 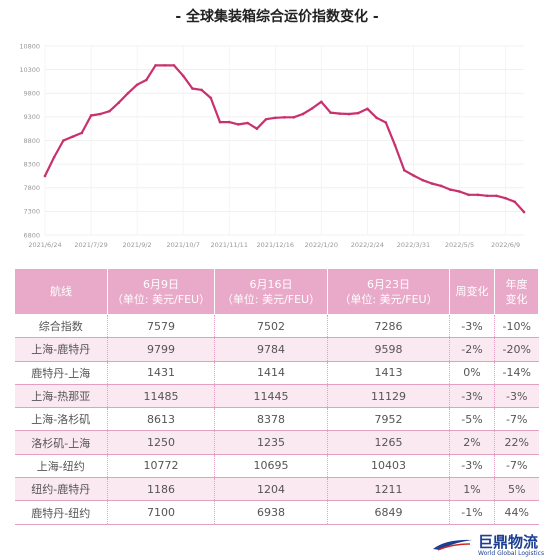 I want to click on column-header: 周变化, so click(x=472, y=291).